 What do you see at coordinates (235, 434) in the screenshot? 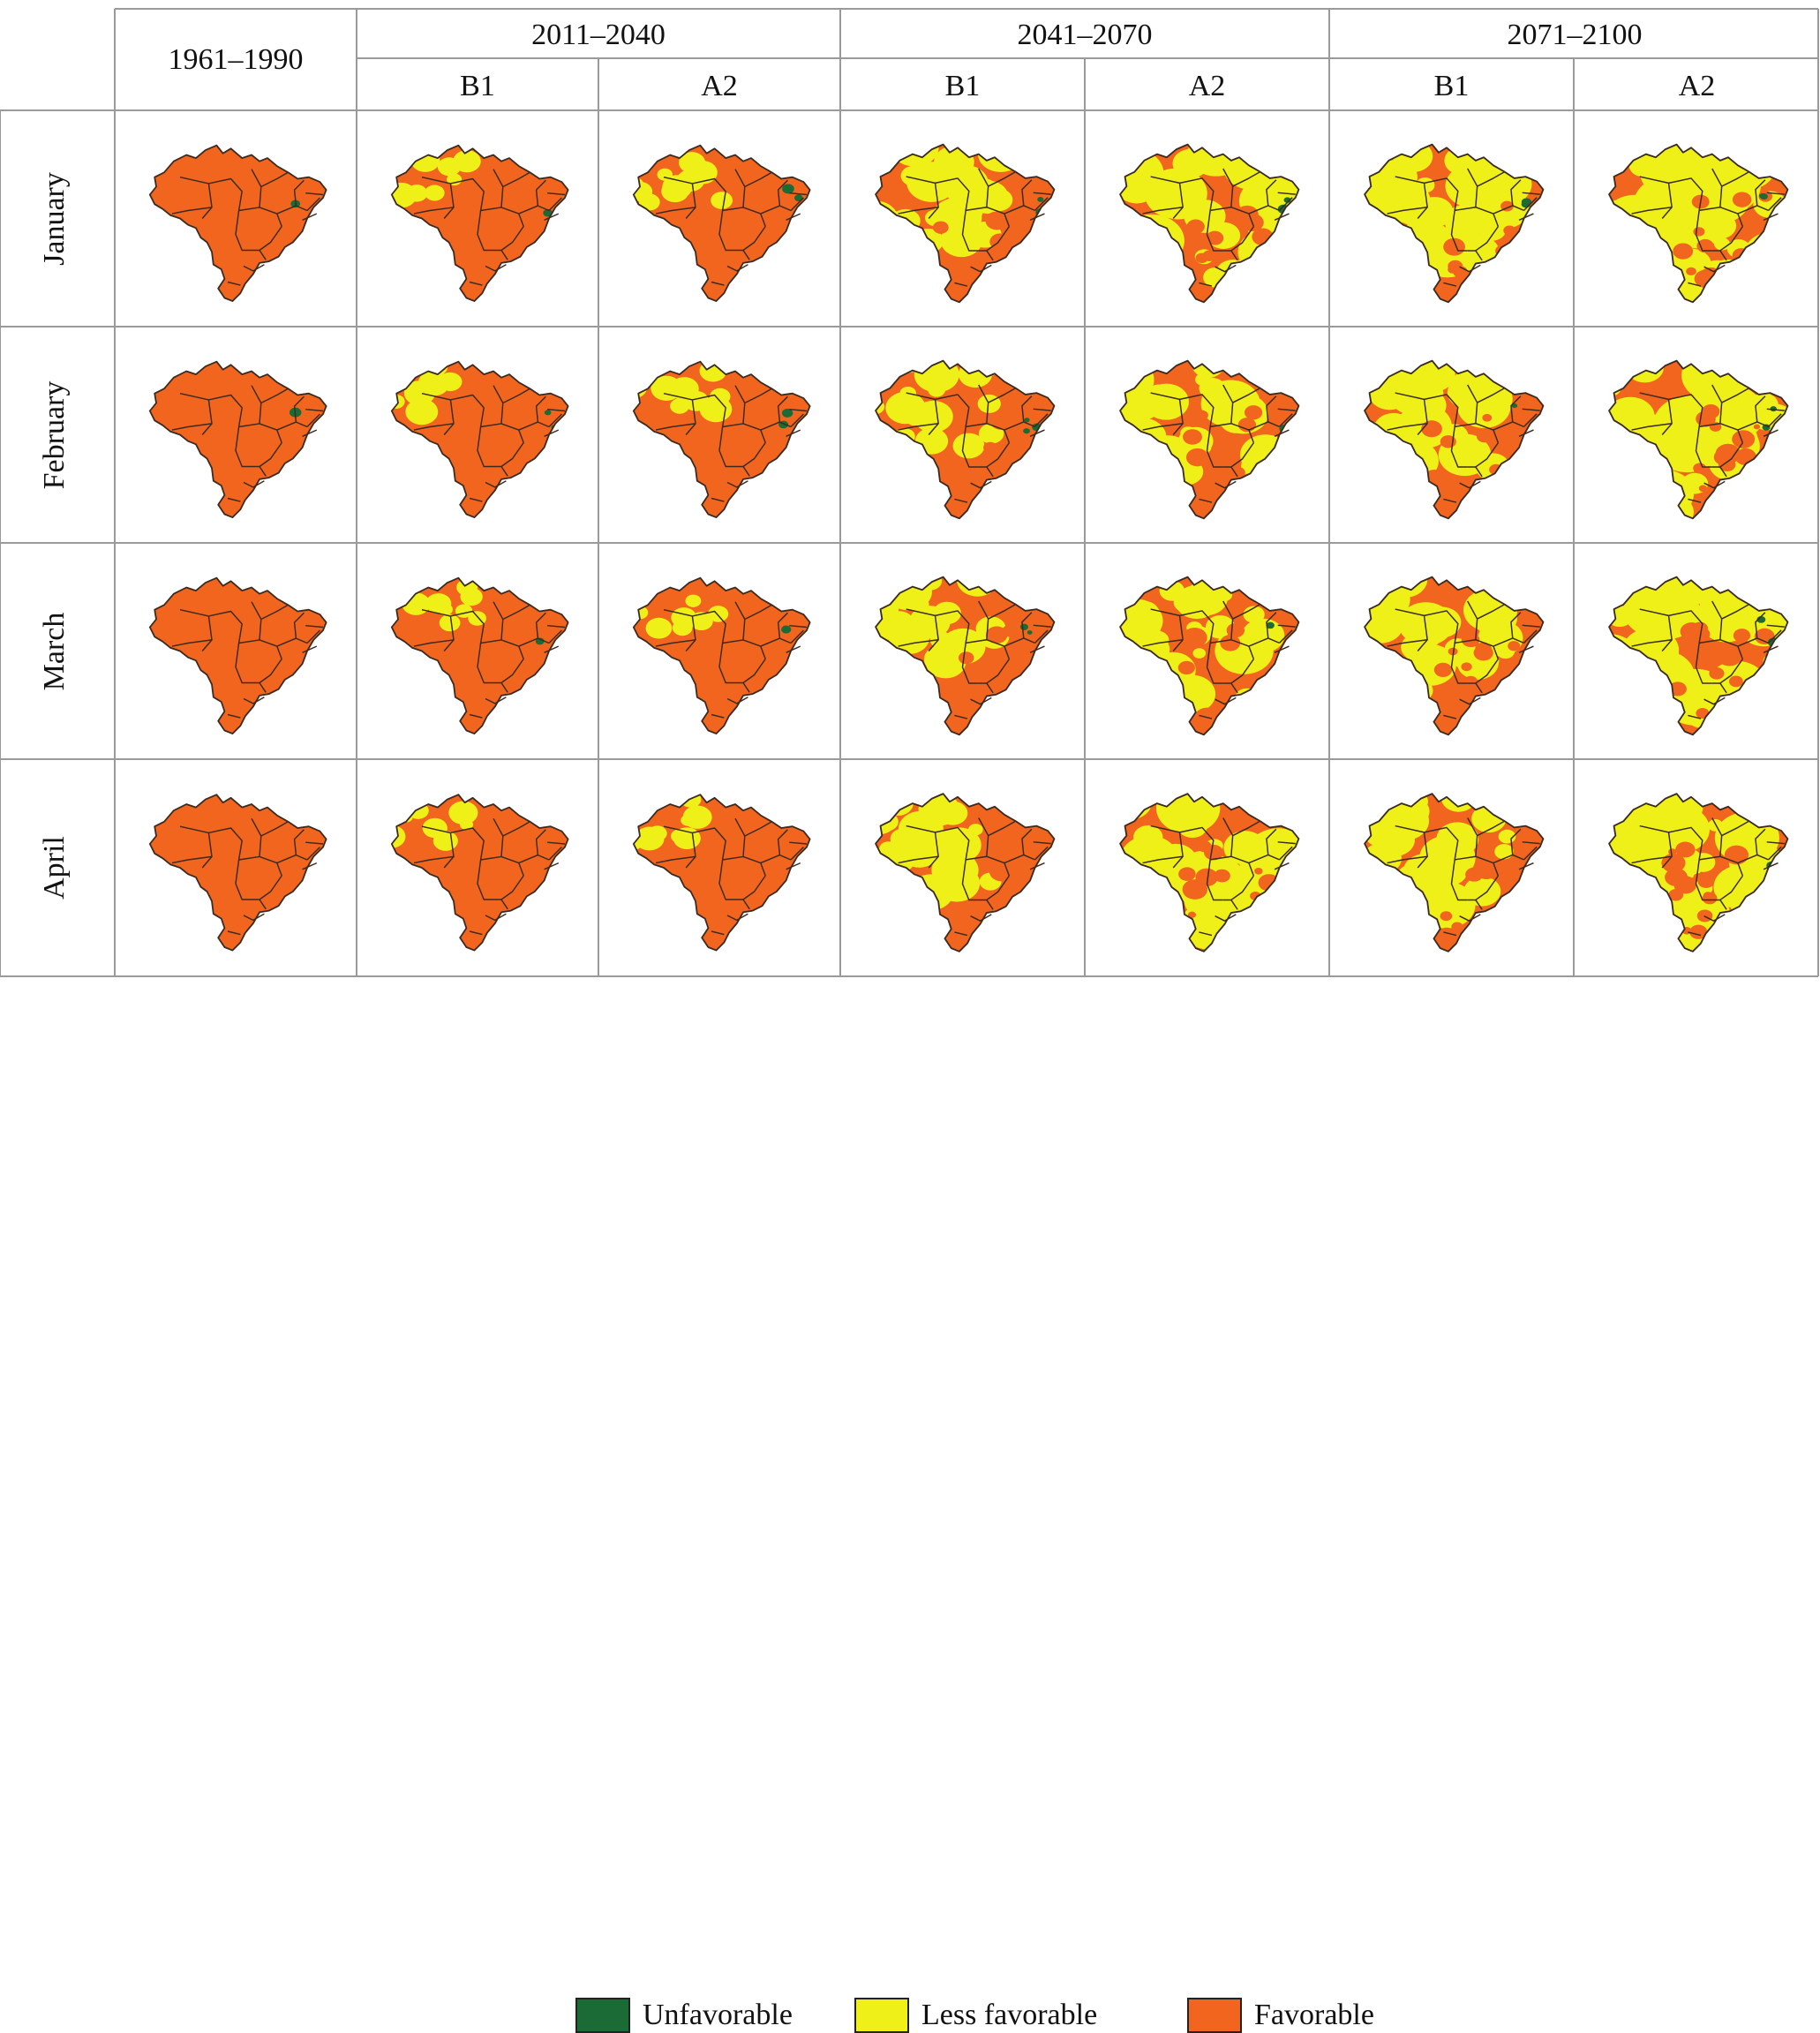
I see `map-february-baseline-1961-1990` at bounding box center [235, 434].